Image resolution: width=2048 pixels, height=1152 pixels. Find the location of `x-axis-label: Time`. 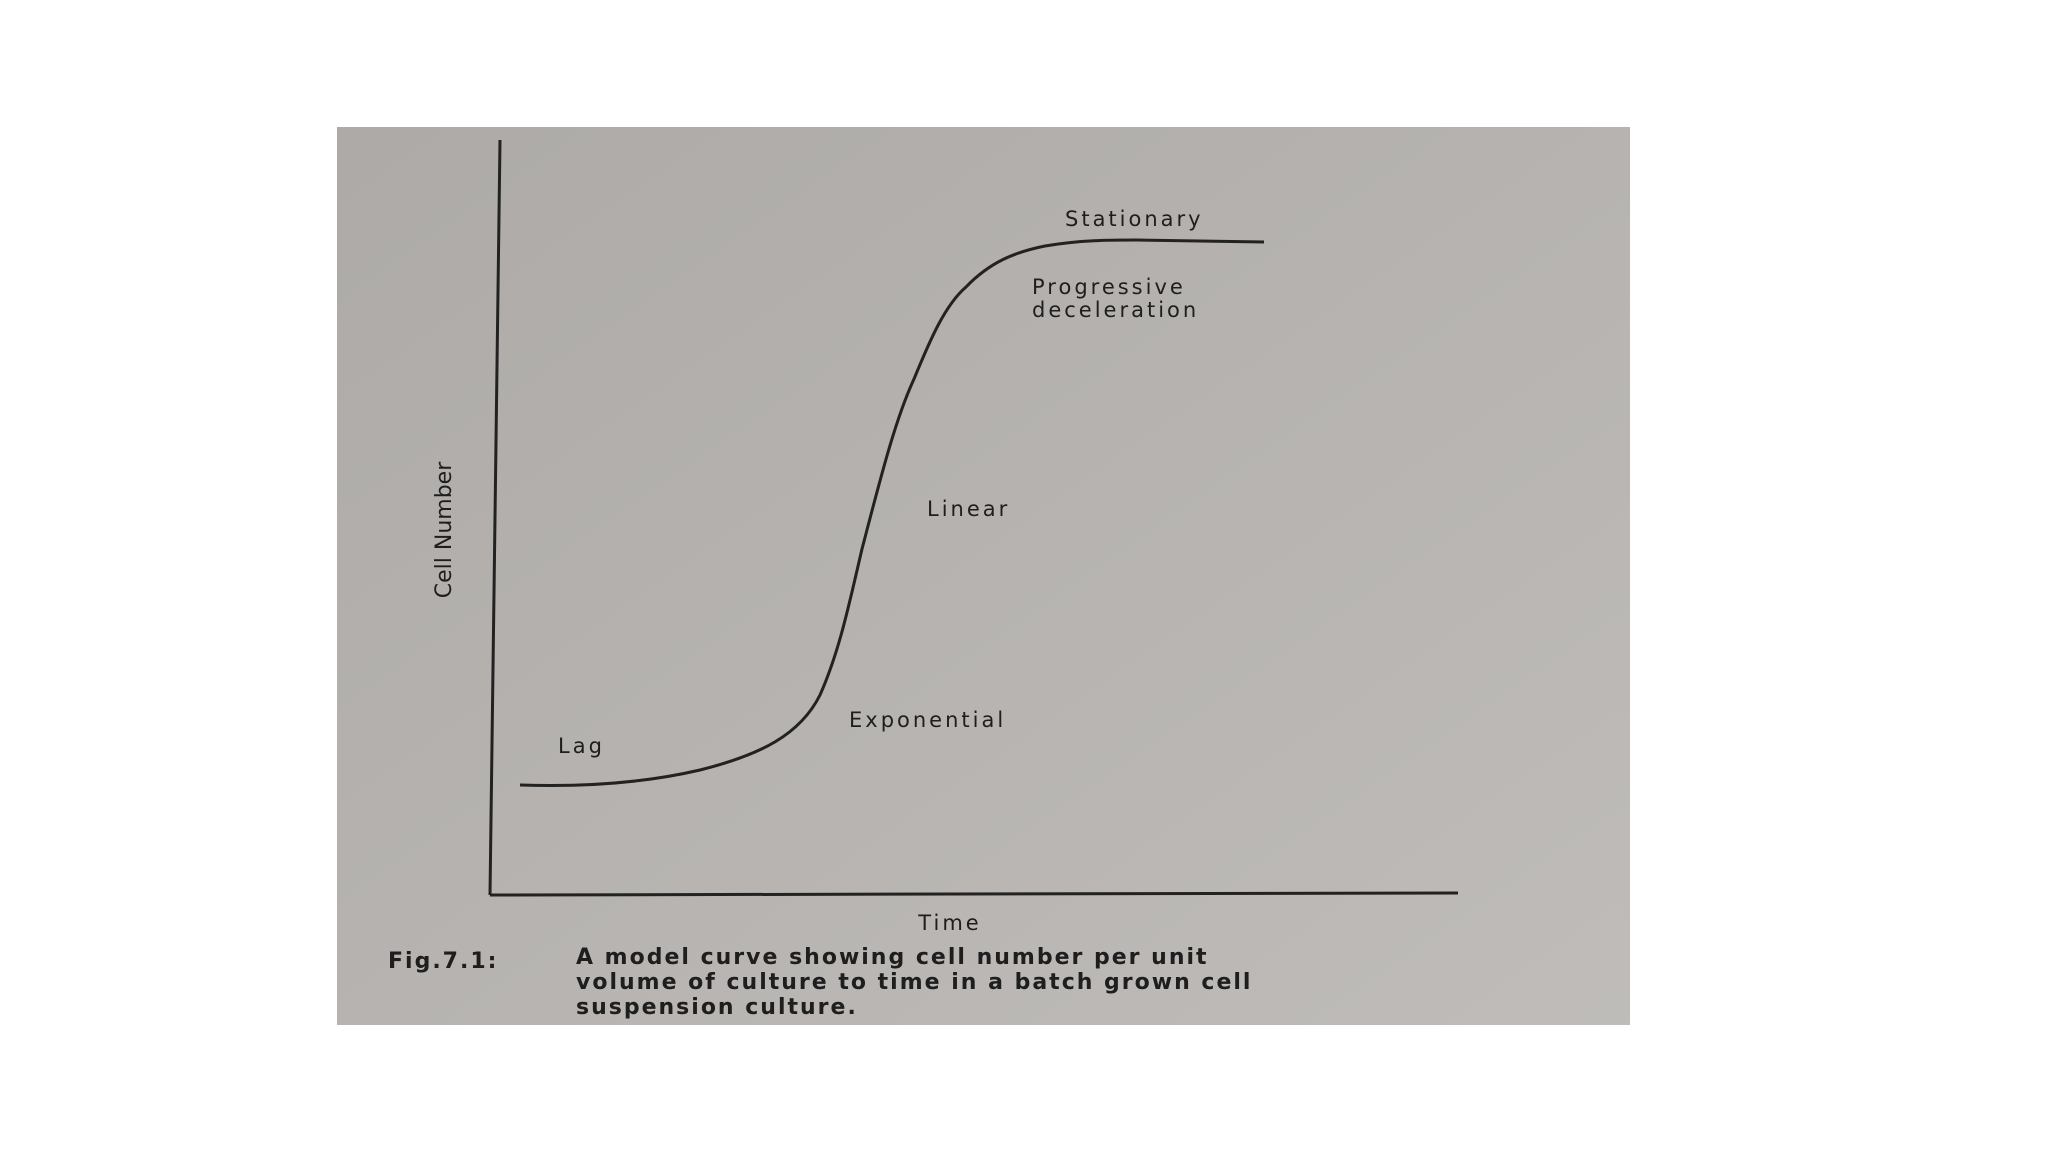

x-axis-label: Time is located at coordinates (949, 923).